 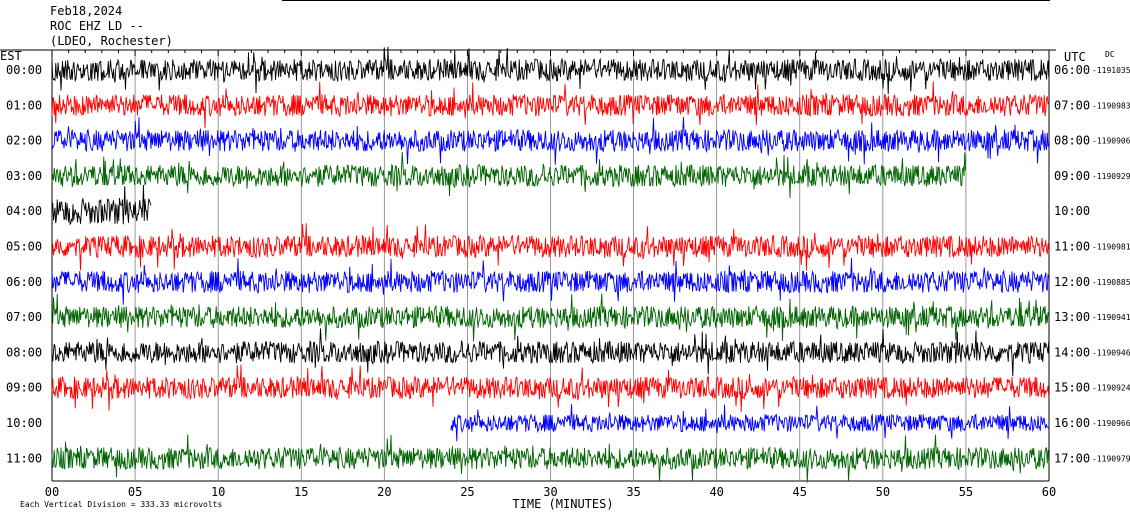 I want to click on est-hour-label: 06:00, so click(x=24, y=282).